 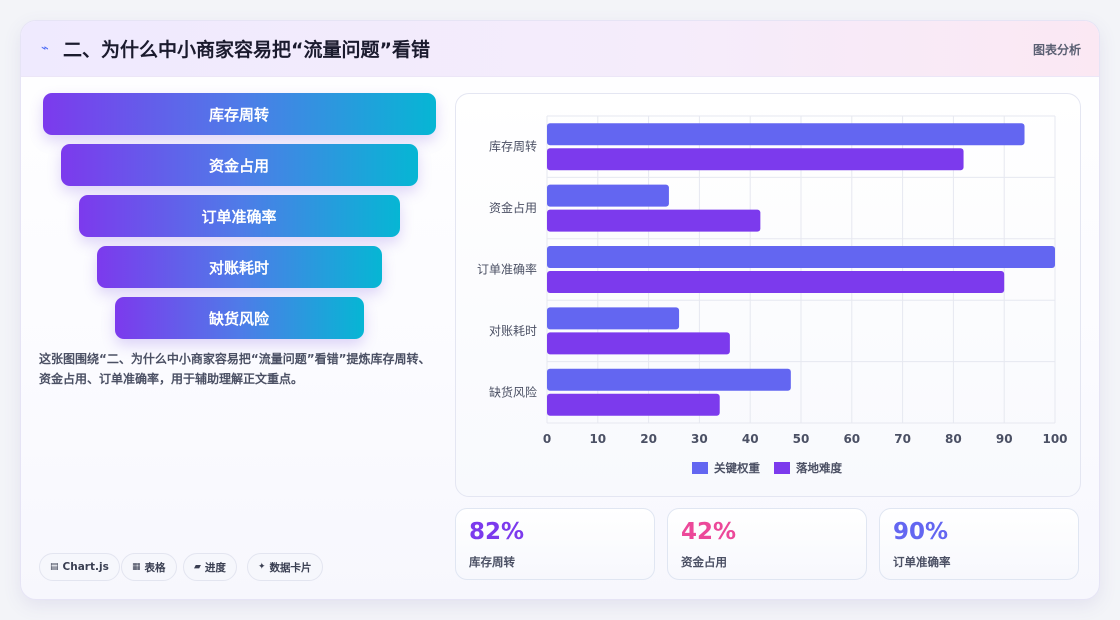 I want to click on chip-label: Chart.js, so click(x=85, y=567).